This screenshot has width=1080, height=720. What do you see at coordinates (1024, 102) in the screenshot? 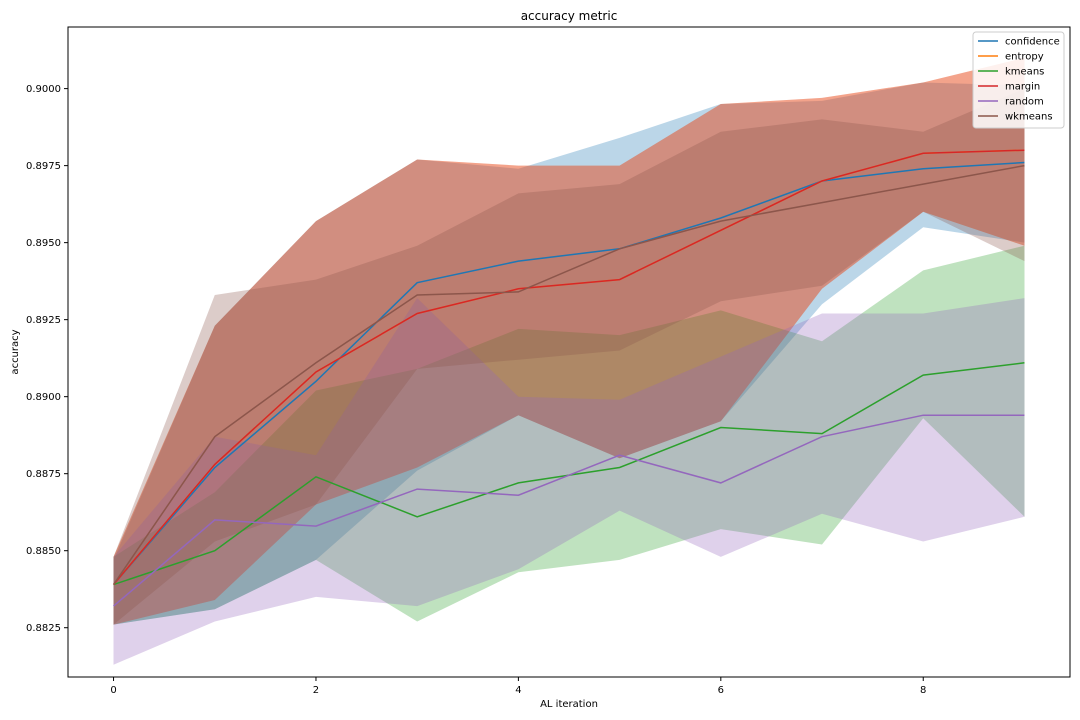
I see `legend-label-random: random` at bounding box center [1024, 102].